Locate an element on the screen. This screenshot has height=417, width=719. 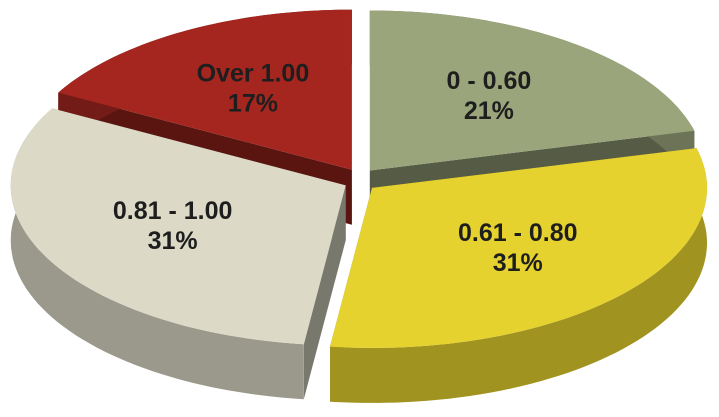
slice-category-label: Over 1.00 is located at coordinates (253, 73).